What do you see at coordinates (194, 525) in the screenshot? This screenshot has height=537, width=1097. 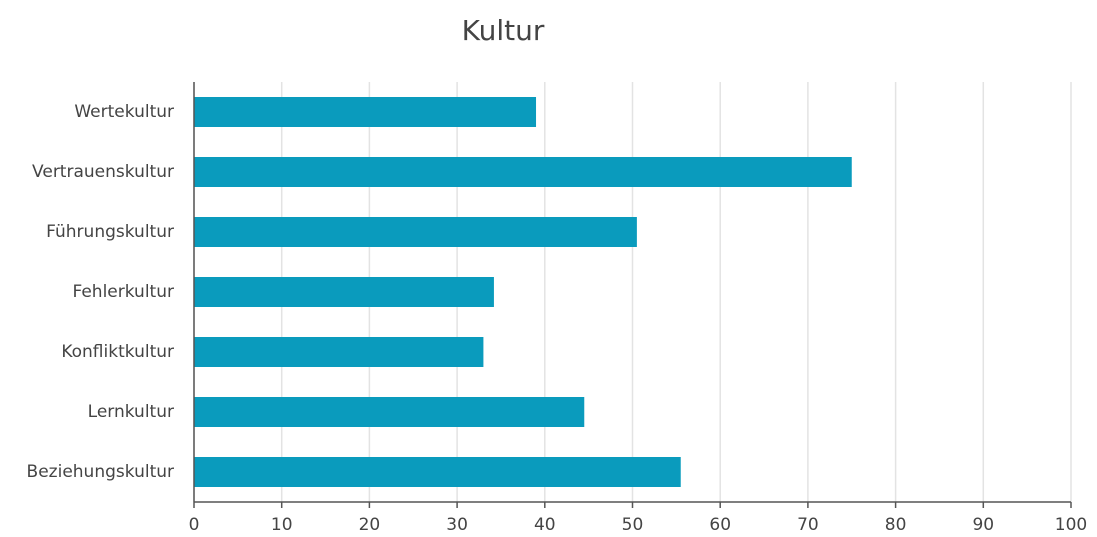 I see `x-tick-label: 0` at bounding box center [194, 525].